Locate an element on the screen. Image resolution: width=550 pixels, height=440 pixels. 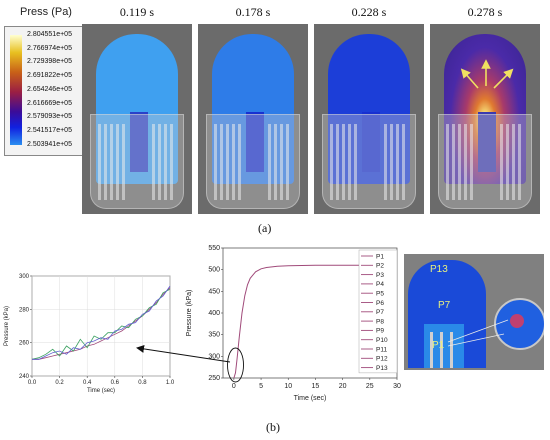
legend-value: 2.503941e+05 is located at coordinates (49, 144).